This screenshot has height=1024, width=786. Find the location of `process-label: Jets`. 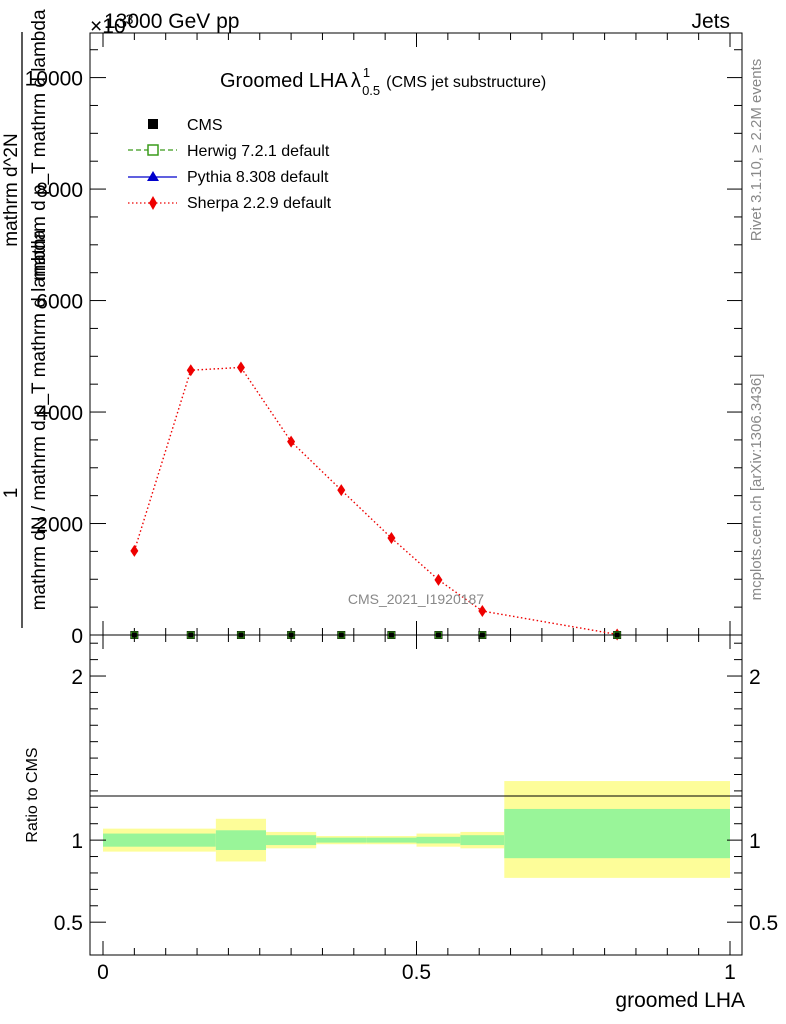

process-label: Jets is located at coordinates (710, 21).